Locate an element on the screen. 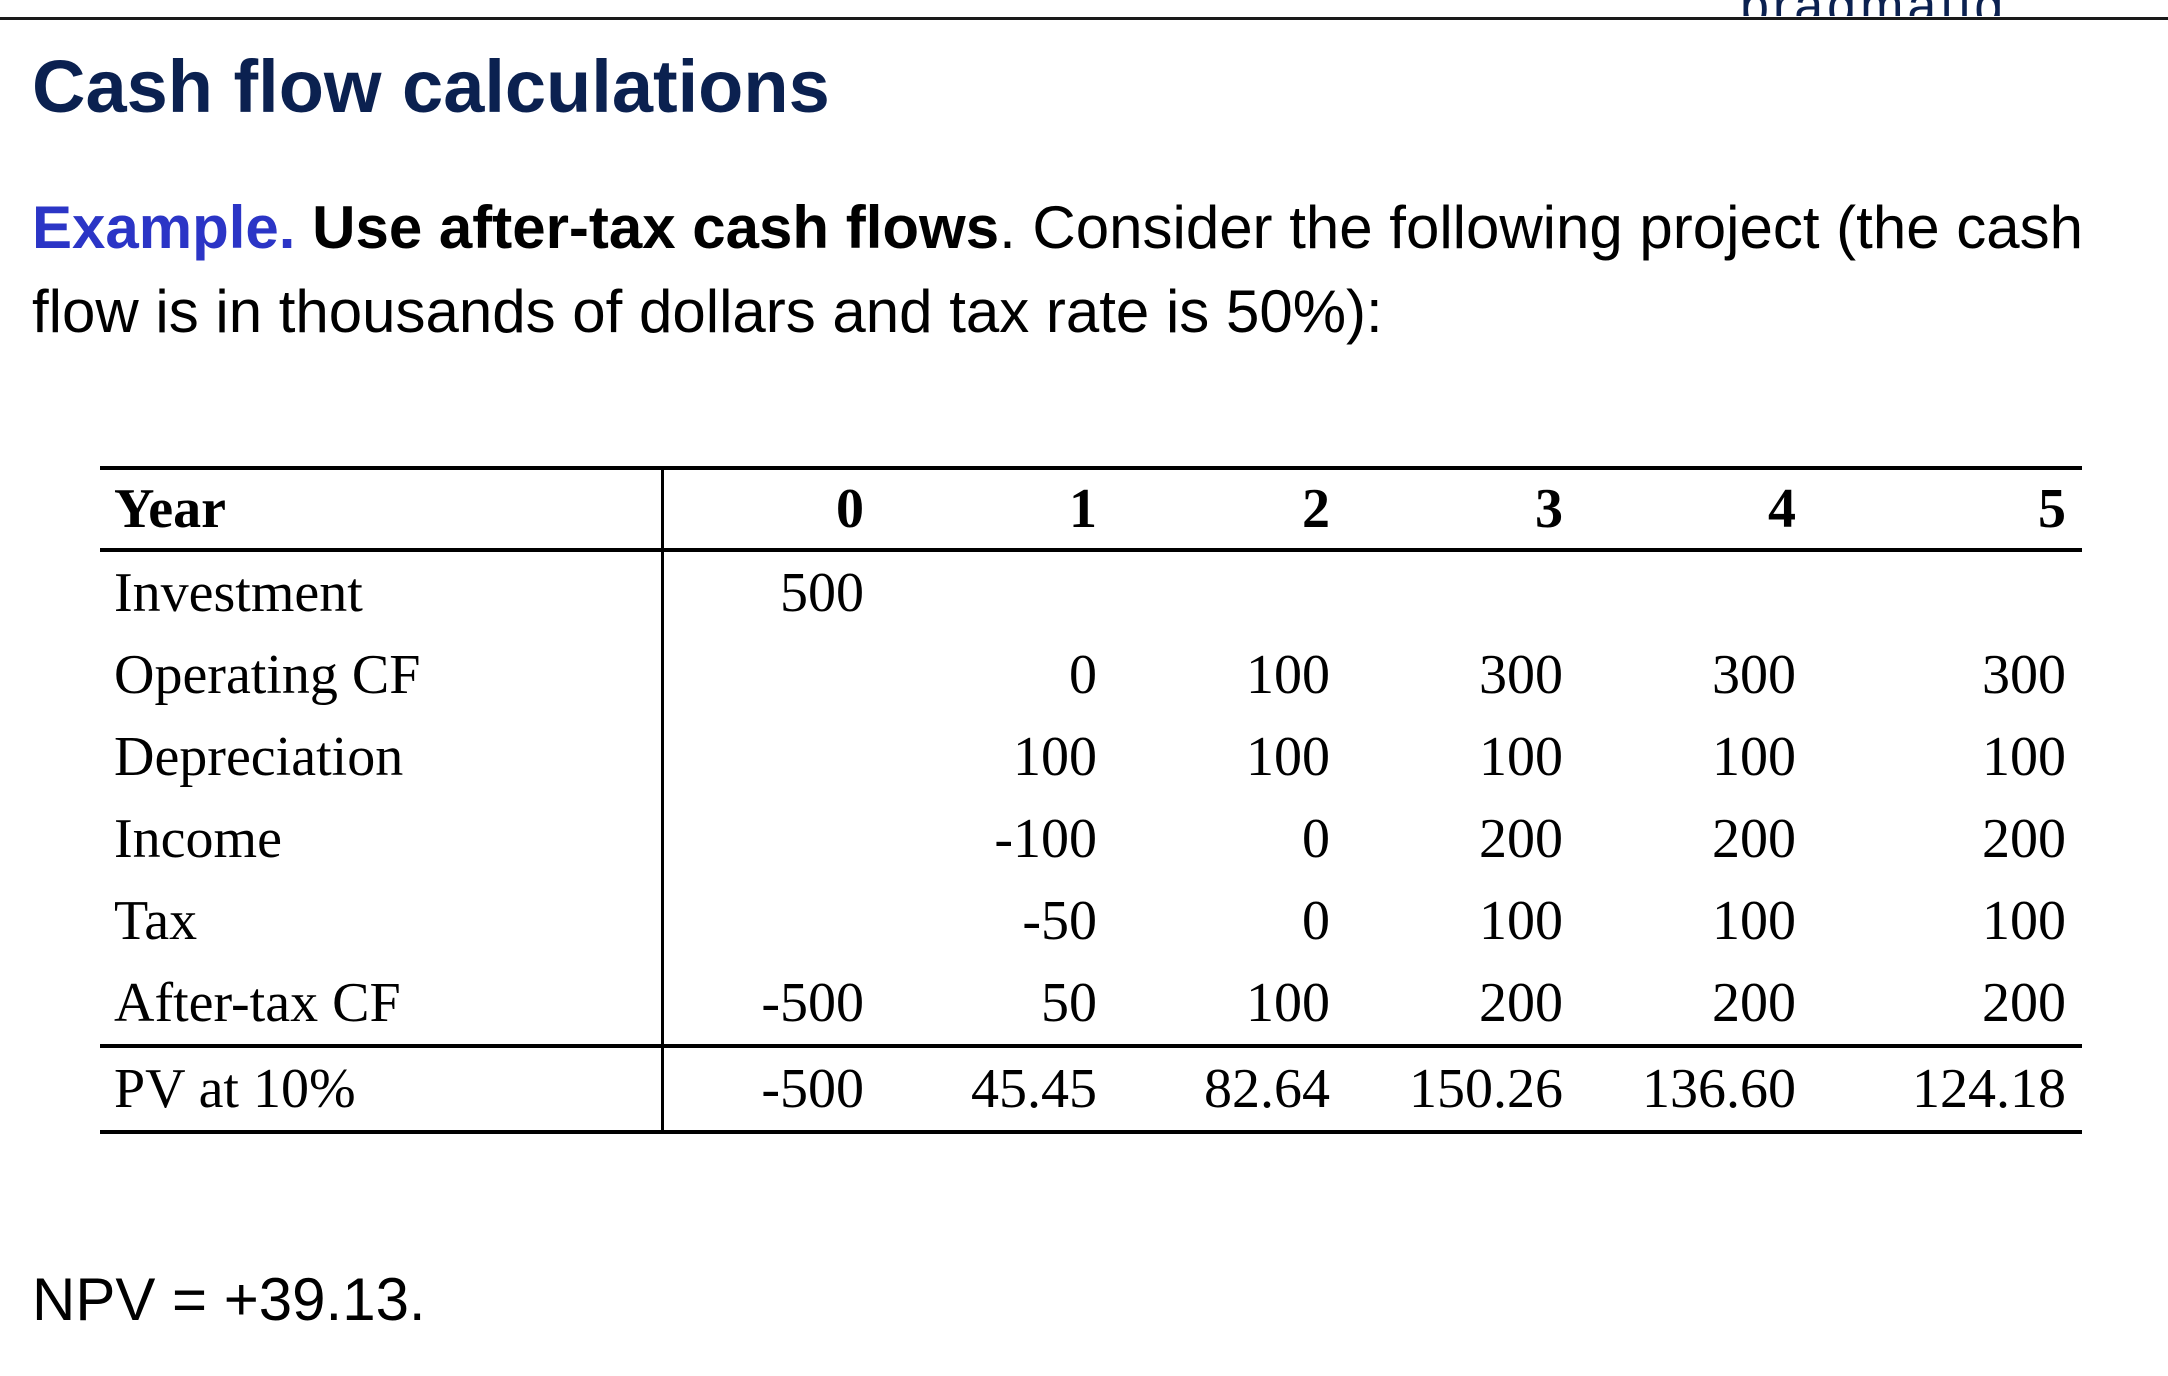  table-cell: 82.64 is located at coordinates (1267, 1089).